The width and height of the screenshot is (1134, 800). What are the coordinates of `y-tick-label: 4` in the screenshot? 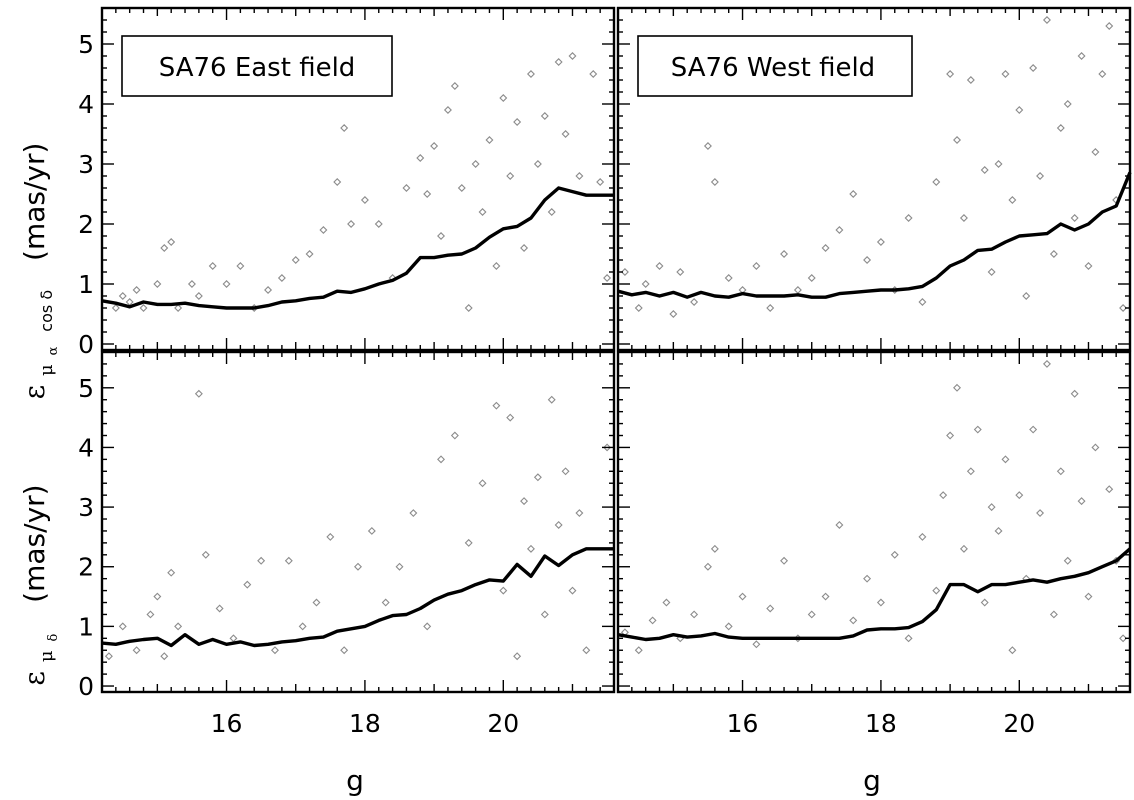 It's located at (86, 104).